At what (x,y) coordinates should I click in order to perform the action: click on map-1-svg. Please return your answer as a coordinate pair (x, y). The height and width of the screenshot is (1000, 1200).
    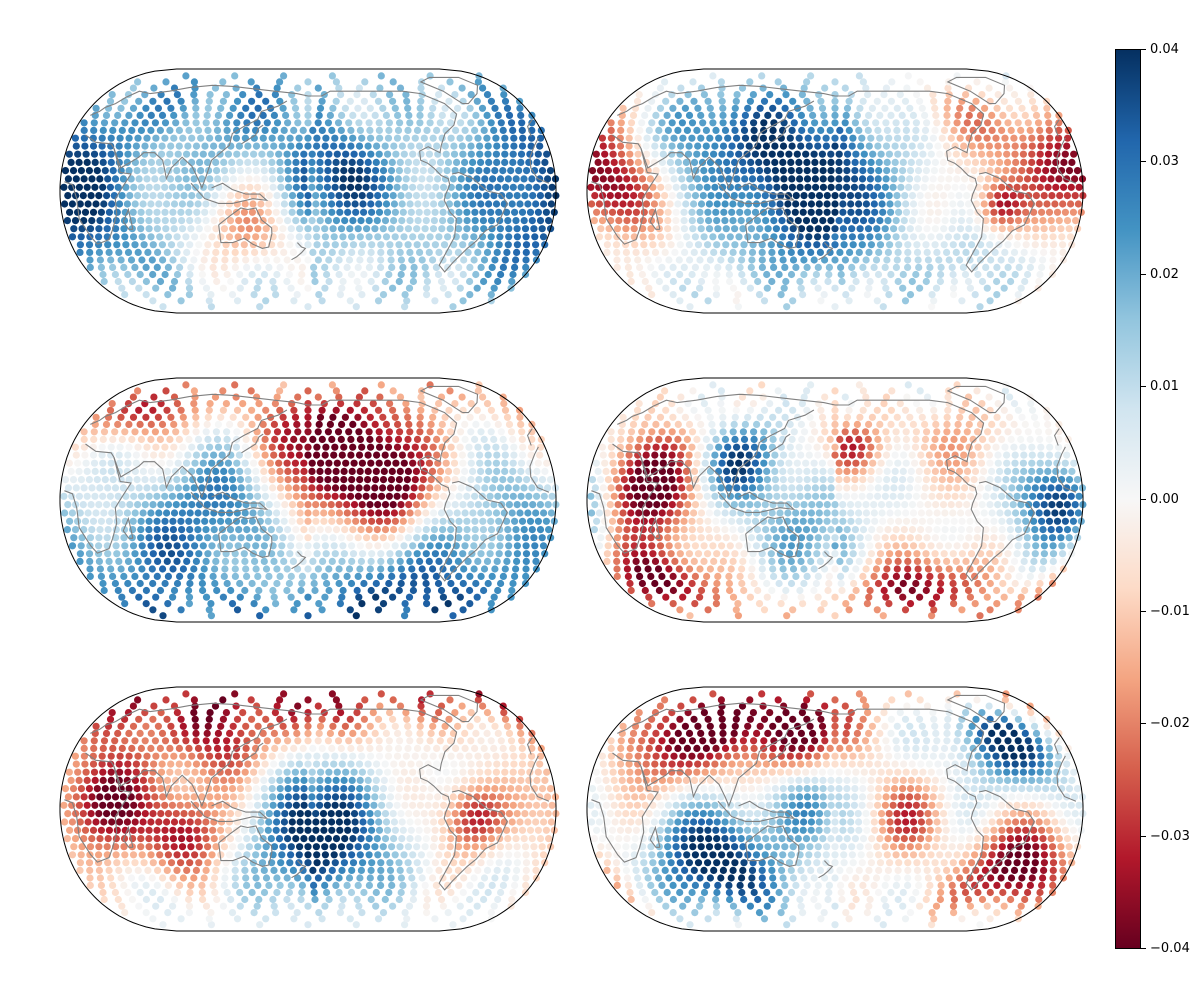
    Looking at the image, I should click on (309, 191).